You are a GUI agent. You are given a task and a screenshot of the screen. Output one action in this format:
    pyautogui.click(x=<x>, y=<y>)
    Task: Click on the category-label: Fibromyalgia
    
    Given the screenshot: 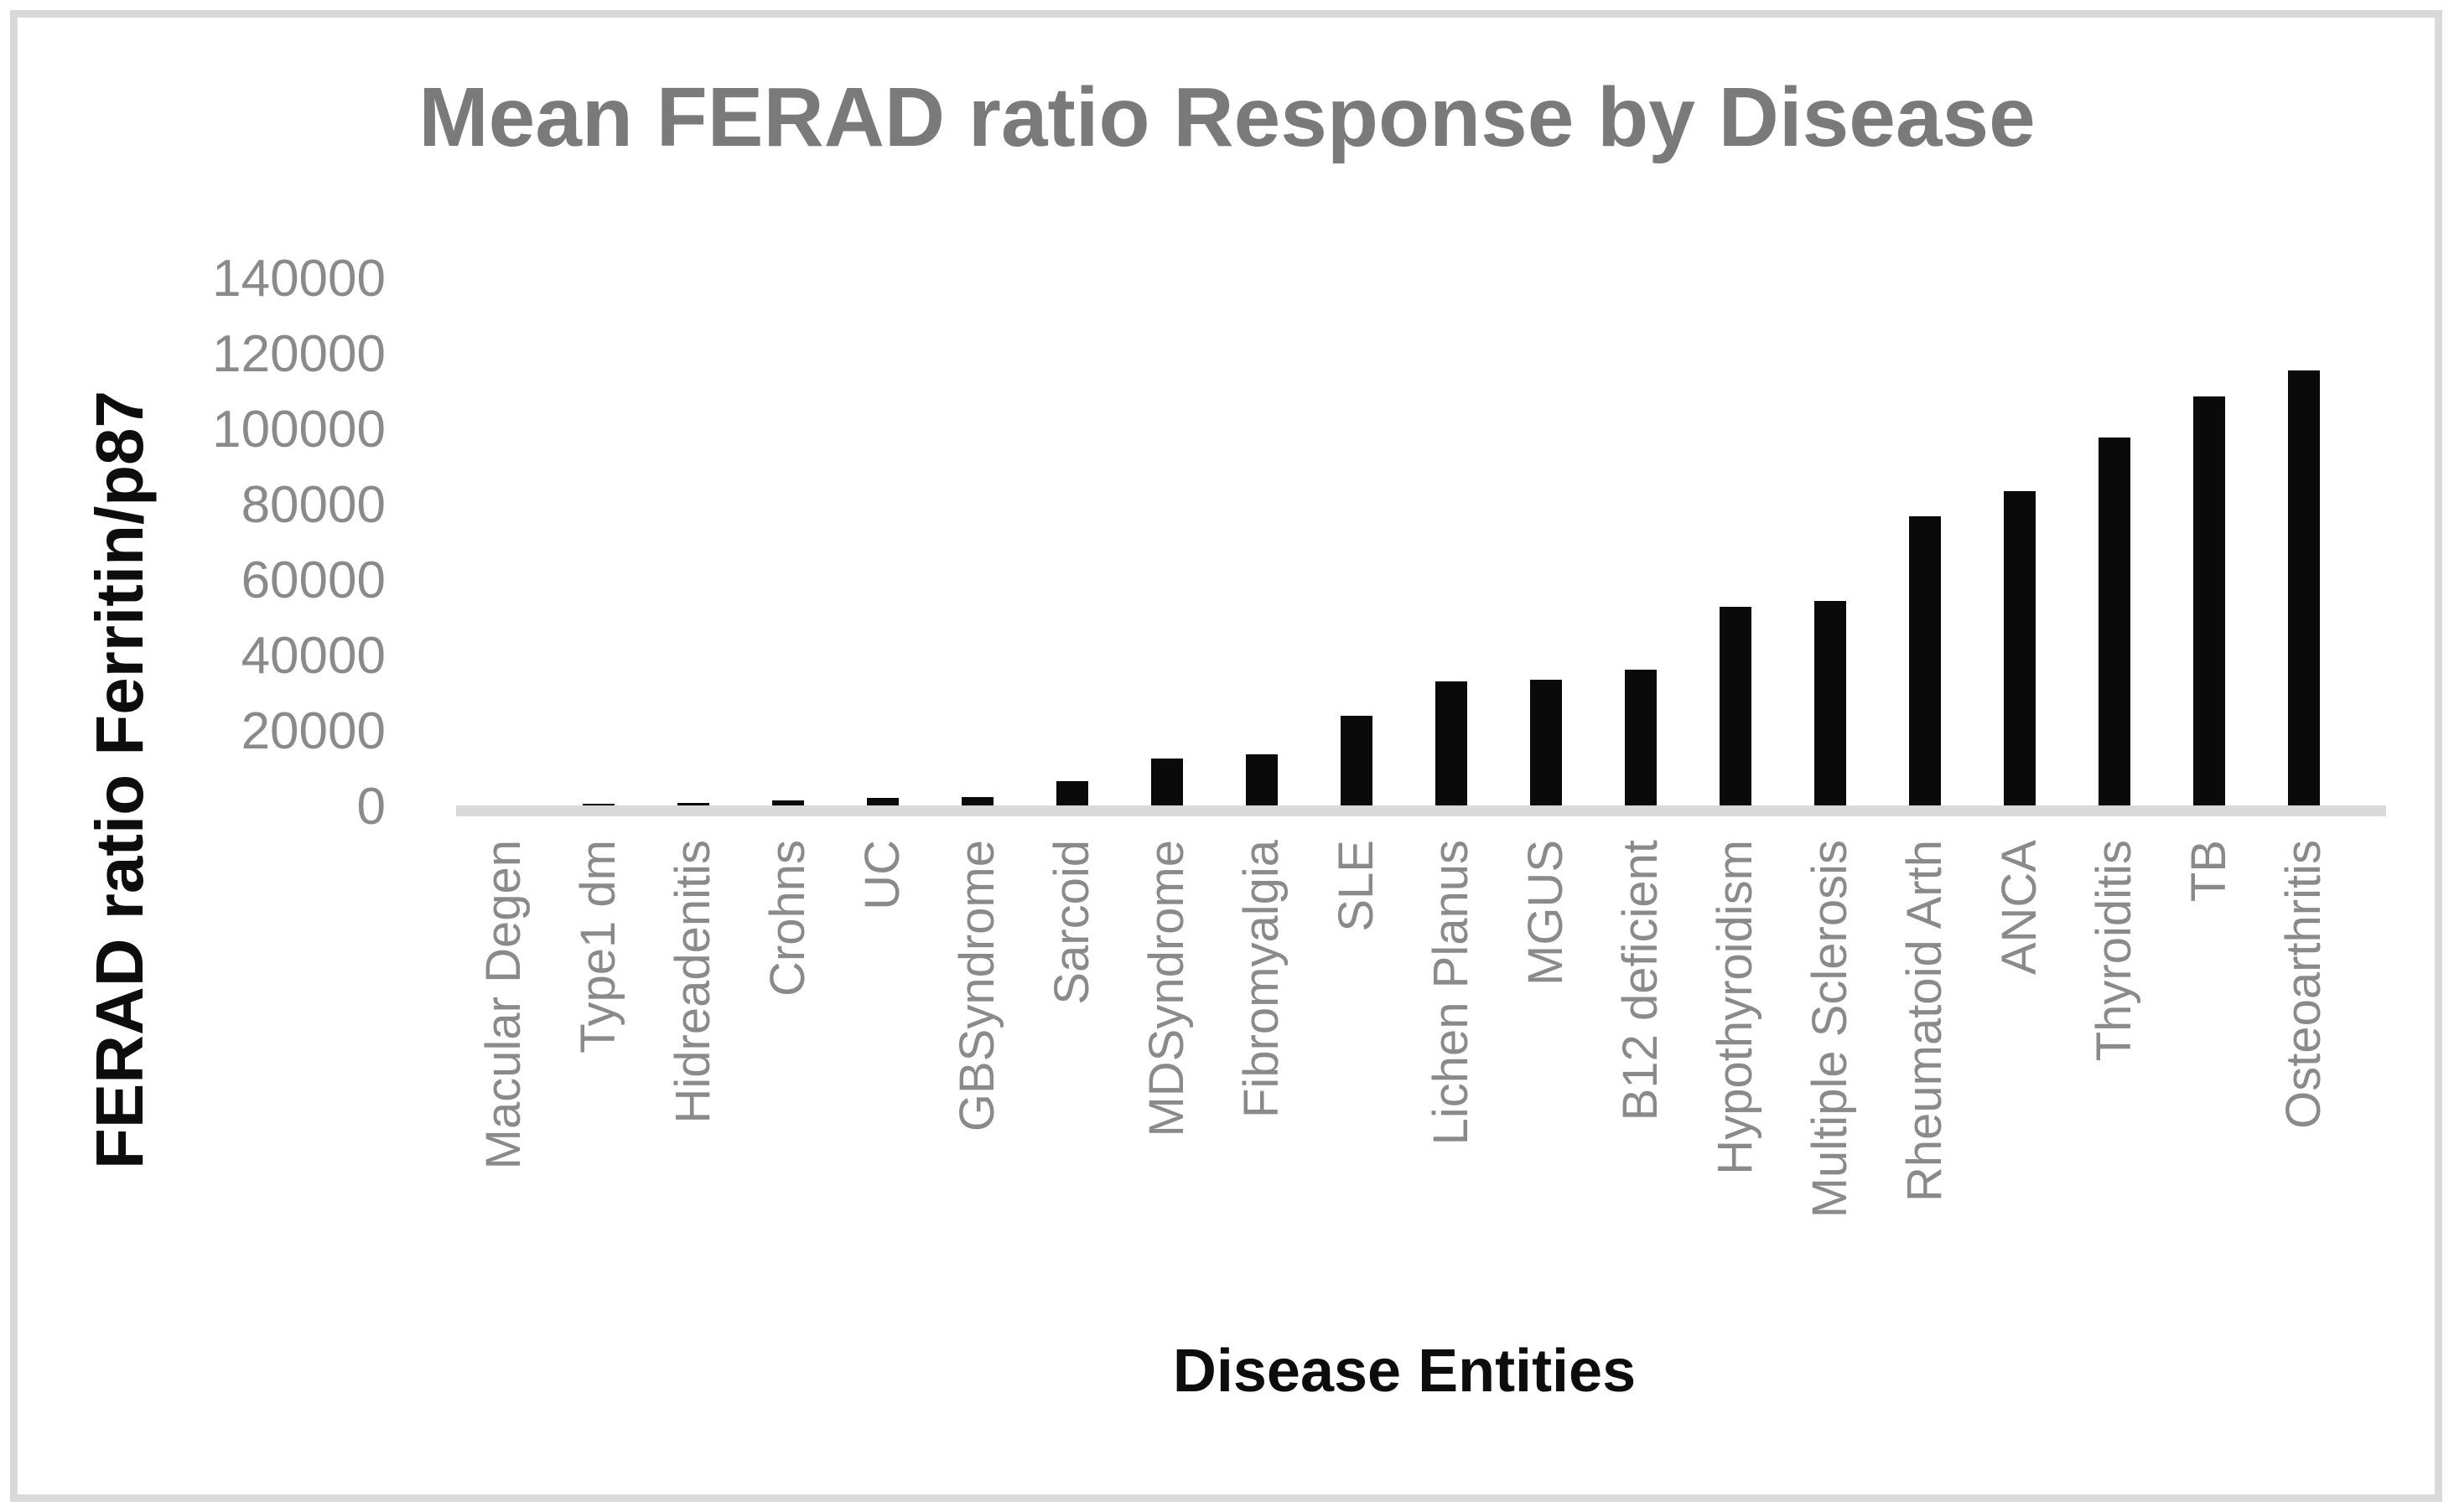 What is the action you would take?
    pyautogui.click(x=1261, y=979)
    